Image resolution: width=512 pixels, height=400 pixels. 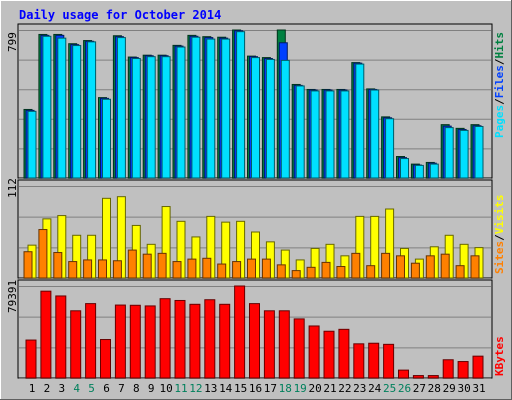 I want to click on day-label: 5, so click(x=91, y=388).